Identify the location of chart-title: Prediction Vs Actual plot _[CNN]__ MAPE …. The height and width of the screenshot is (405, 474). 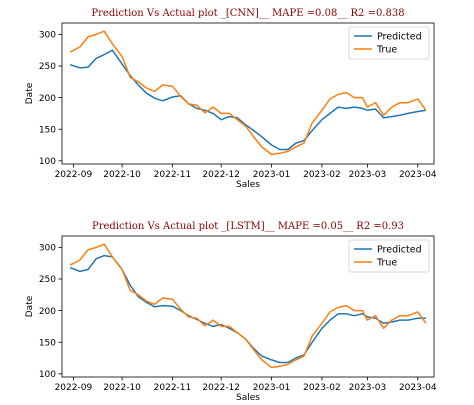
(247, 13).